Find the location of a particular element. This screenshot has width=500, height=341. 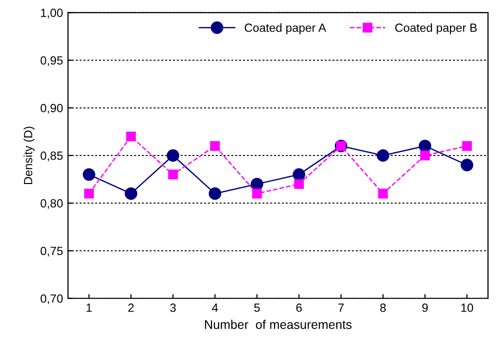

x-tick-label: 2 is located at coordinates (131, 308).